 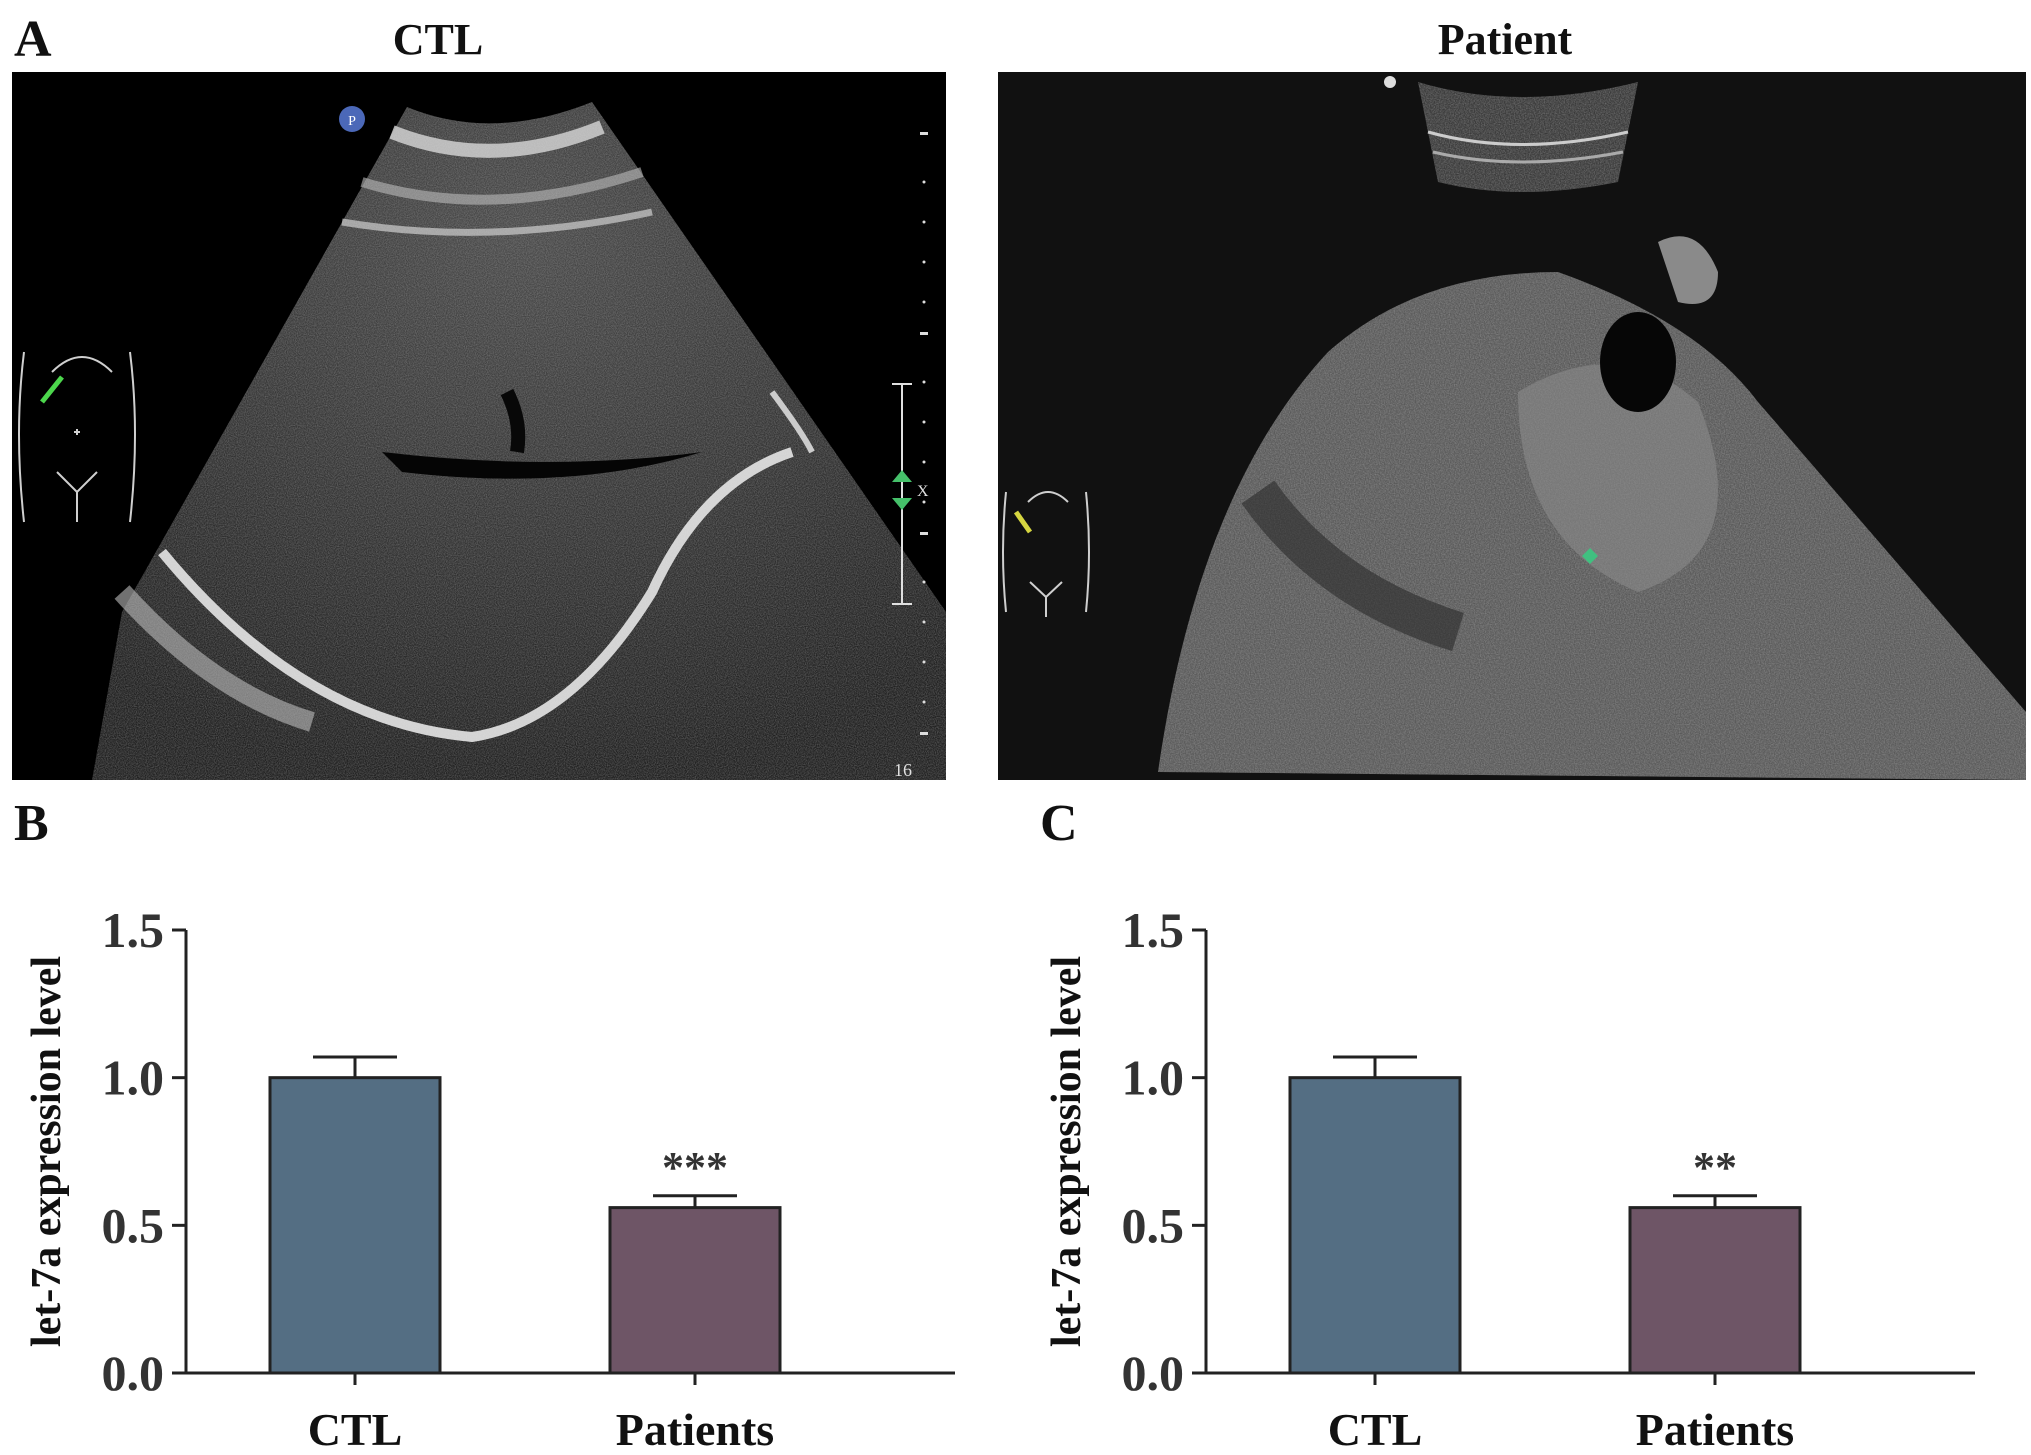 What do you see at coordinates (1505, 39) in the screenshot?
I see `patient-image-title: Patient` at bounding box center [1505, 39].